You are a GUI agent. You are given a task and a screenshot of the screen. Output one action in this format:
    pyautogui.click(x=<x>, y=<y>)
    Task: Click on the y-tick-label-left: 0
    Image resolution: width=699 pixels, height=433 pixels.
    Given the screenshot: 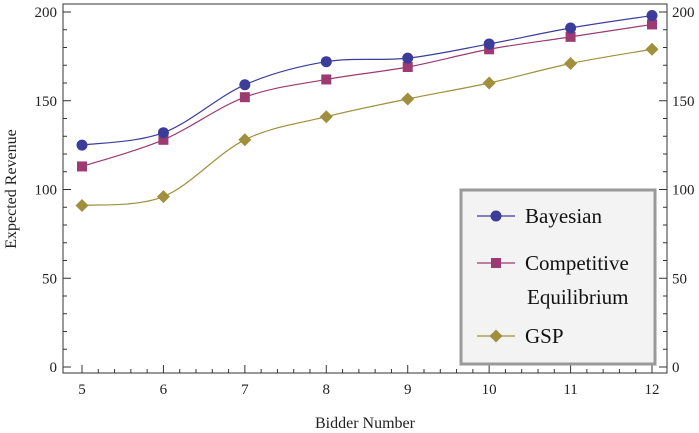 What is the action you would take?
    pyautogui.click(x=54, y=368)
    